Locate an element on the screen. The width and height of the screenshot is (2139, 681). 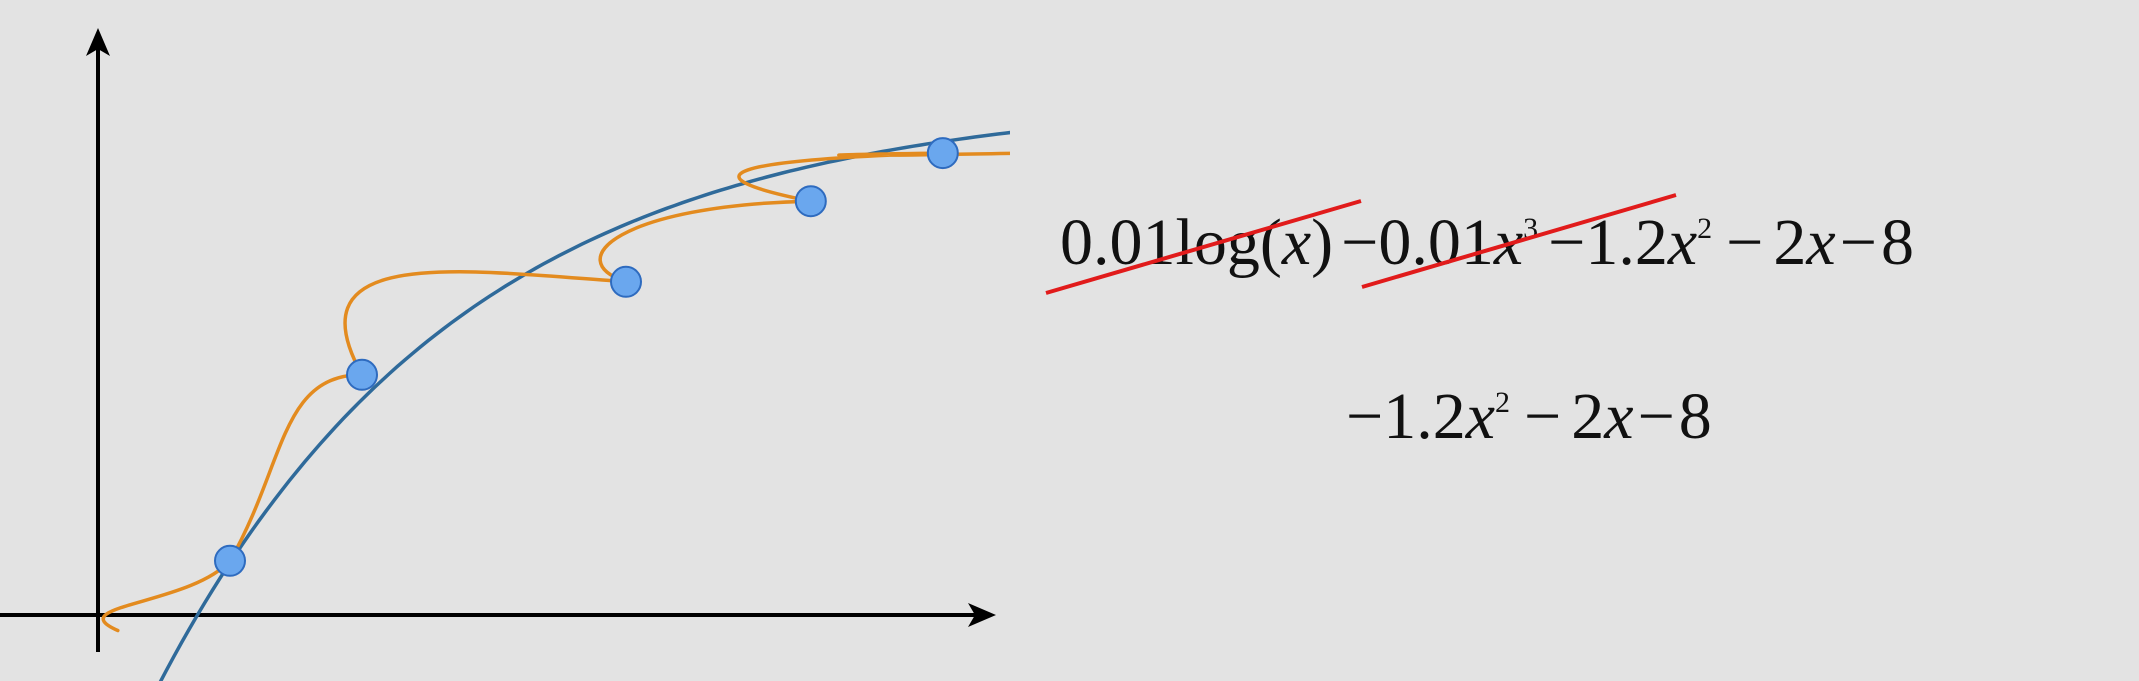
full-polynomial-equation: 0.01log(x)−0.01x3−1.2x2−2x−8 is located at coordinates (1487, 242).